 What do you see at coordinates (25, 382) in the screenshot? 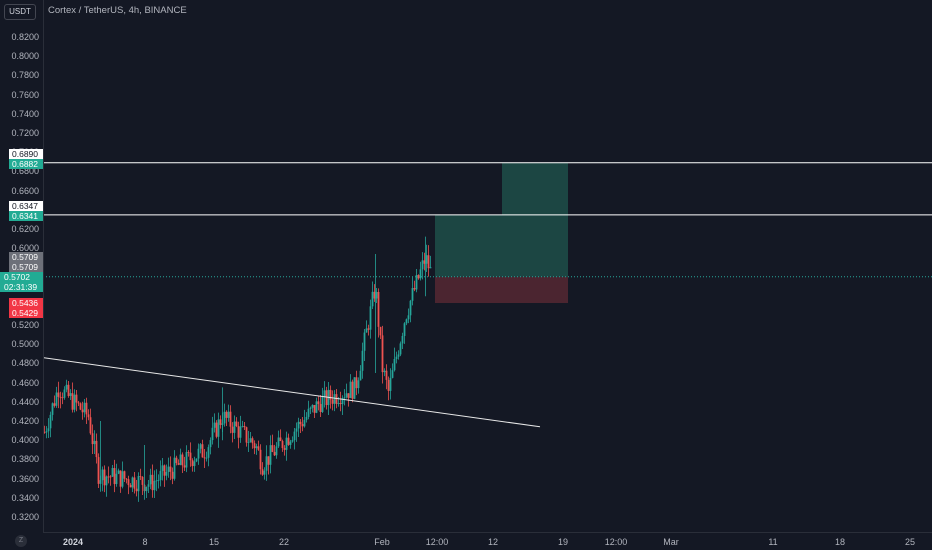
I see `price-axis-label: 0.4600` at bounding box center [25, 382].